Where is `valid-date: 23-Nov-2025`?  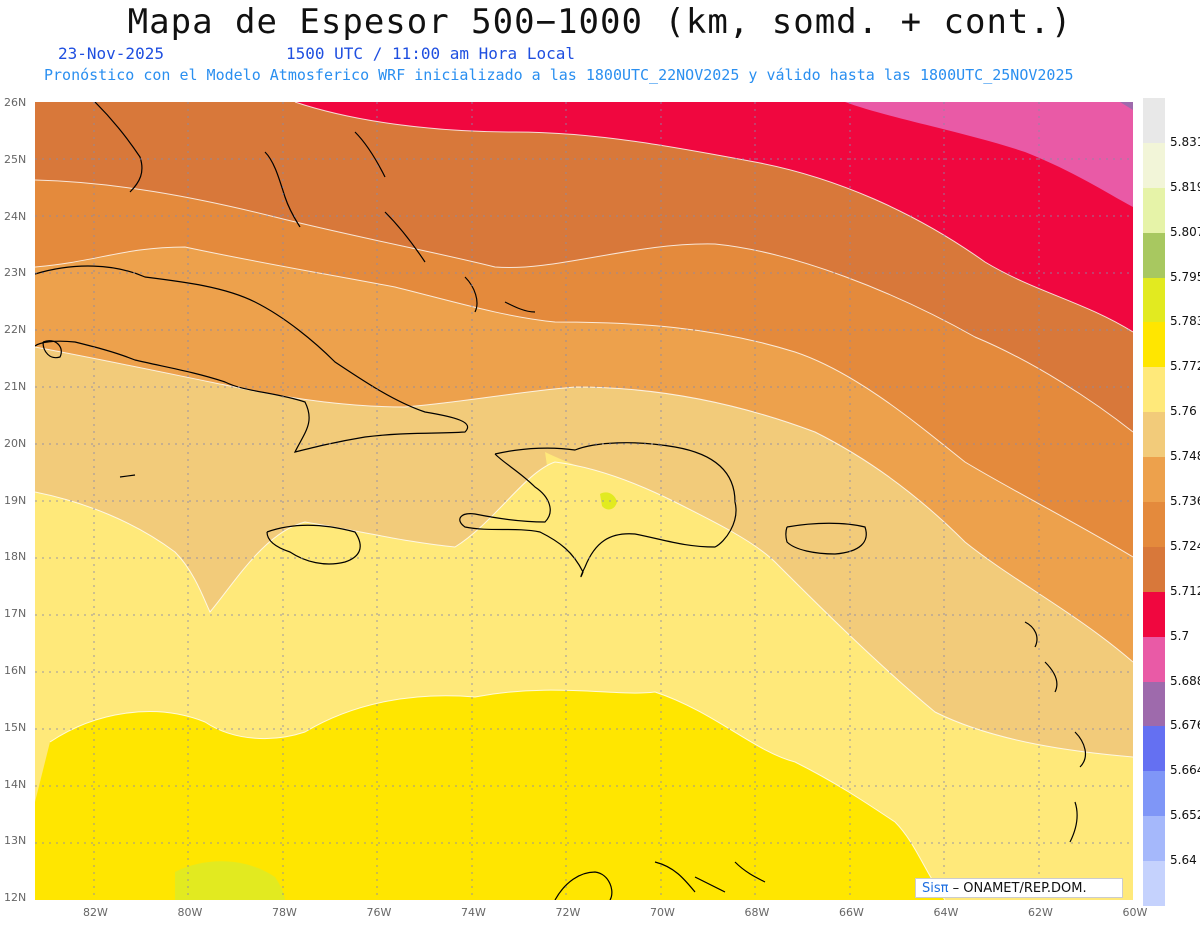 valid-date: 23-Nov-2025 is located at coordinates (111, 53).